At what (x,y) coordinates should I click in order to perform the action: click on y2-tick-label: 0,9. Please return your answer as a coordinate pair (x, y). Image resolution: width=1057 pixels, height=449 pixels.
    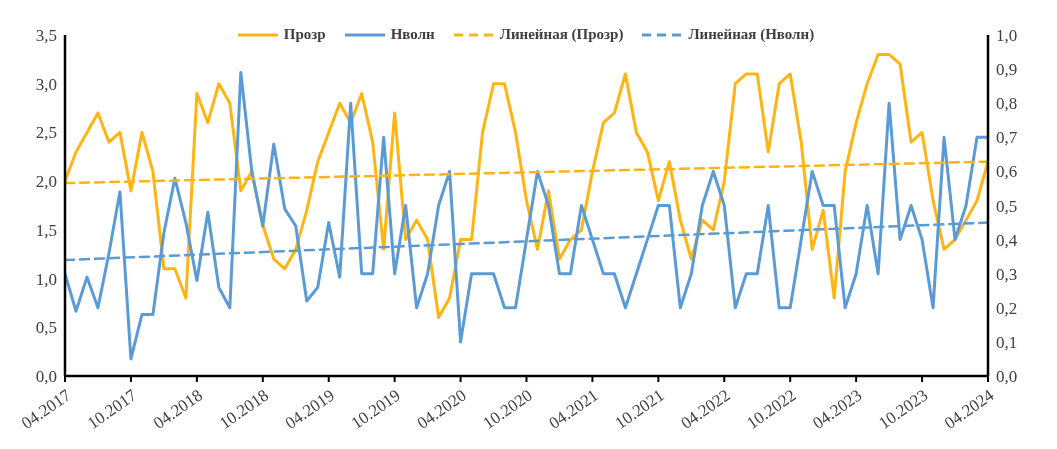
    Looking at the image, I should click on (1007, 70).